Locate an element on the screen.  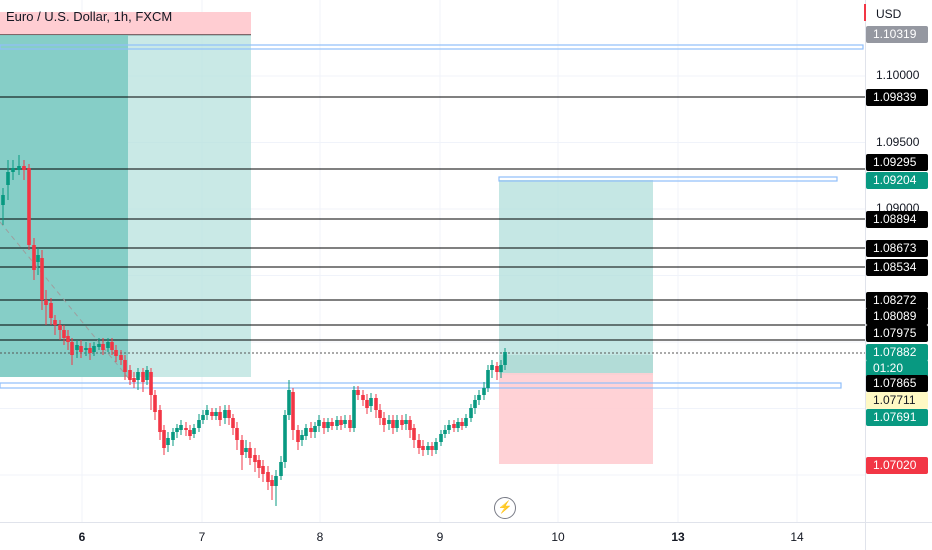
price-tick: 1.09500 is located at coordinates (898, 142).